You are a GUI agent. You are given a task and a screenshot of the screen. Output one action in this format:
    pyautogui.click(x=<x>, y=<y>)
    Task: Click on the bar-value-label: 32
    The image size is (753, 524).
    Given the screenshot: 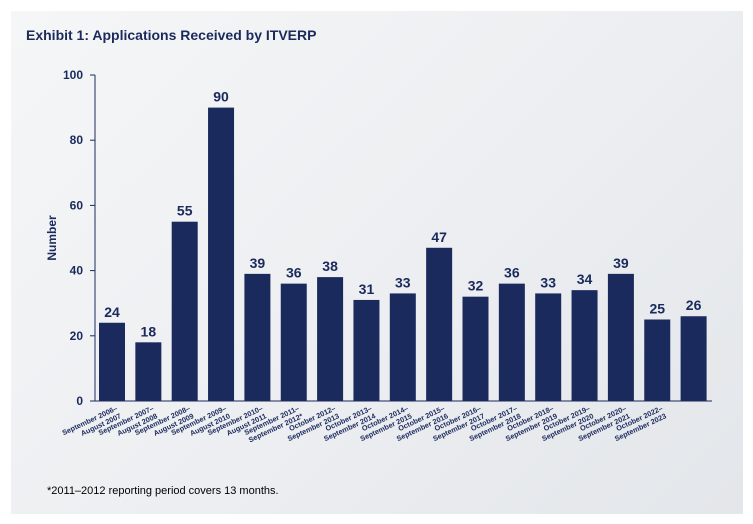 What is the action you would take?
    pyautogui.click(x=476, y=286)
    